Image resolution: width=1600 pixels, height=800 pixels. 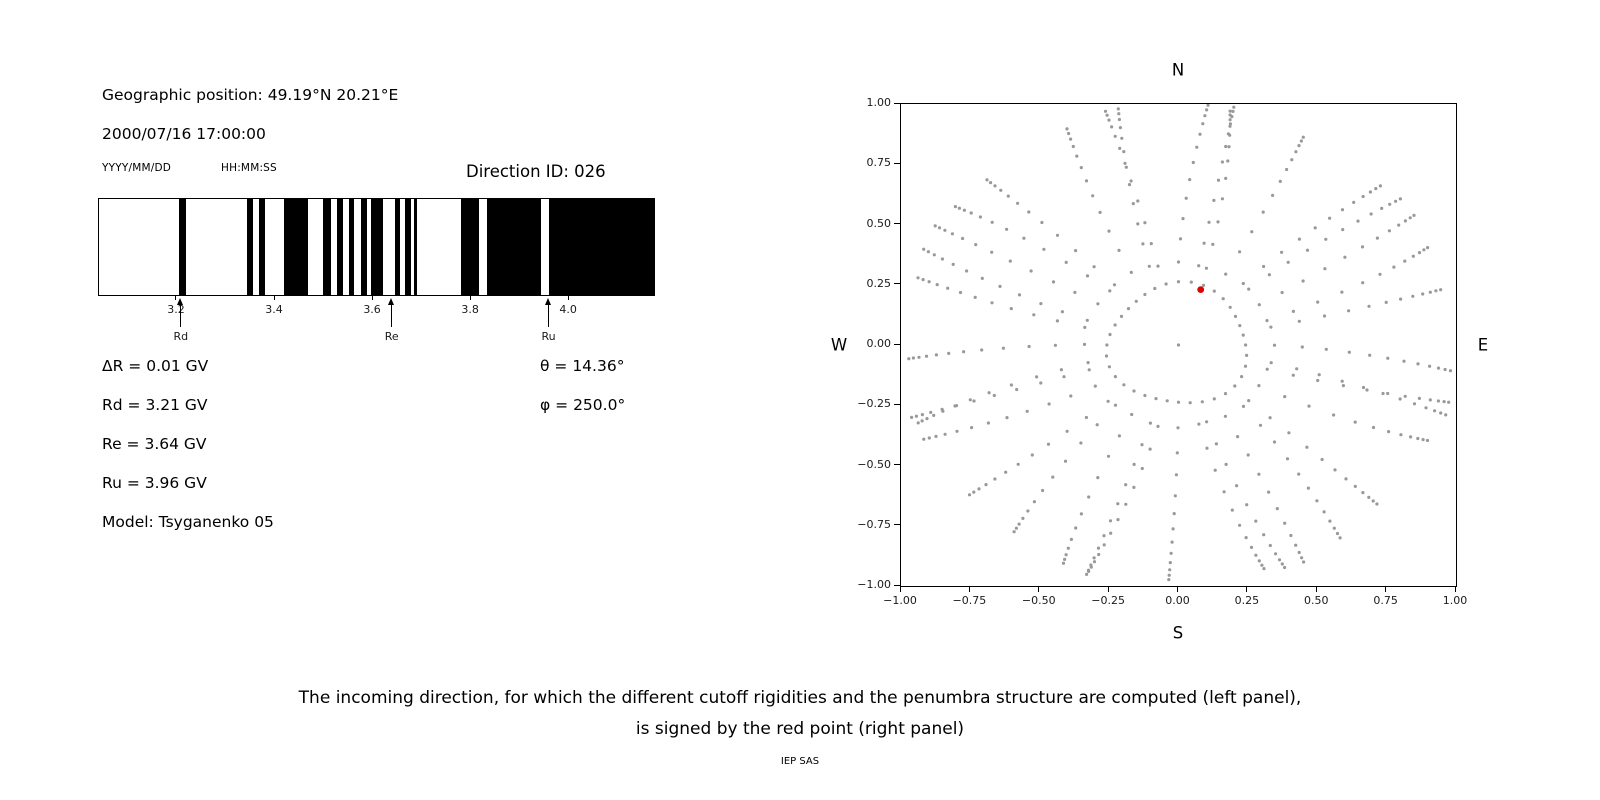 I want to click on x-tick-label: 1.00, so click(x=1455, y=600).